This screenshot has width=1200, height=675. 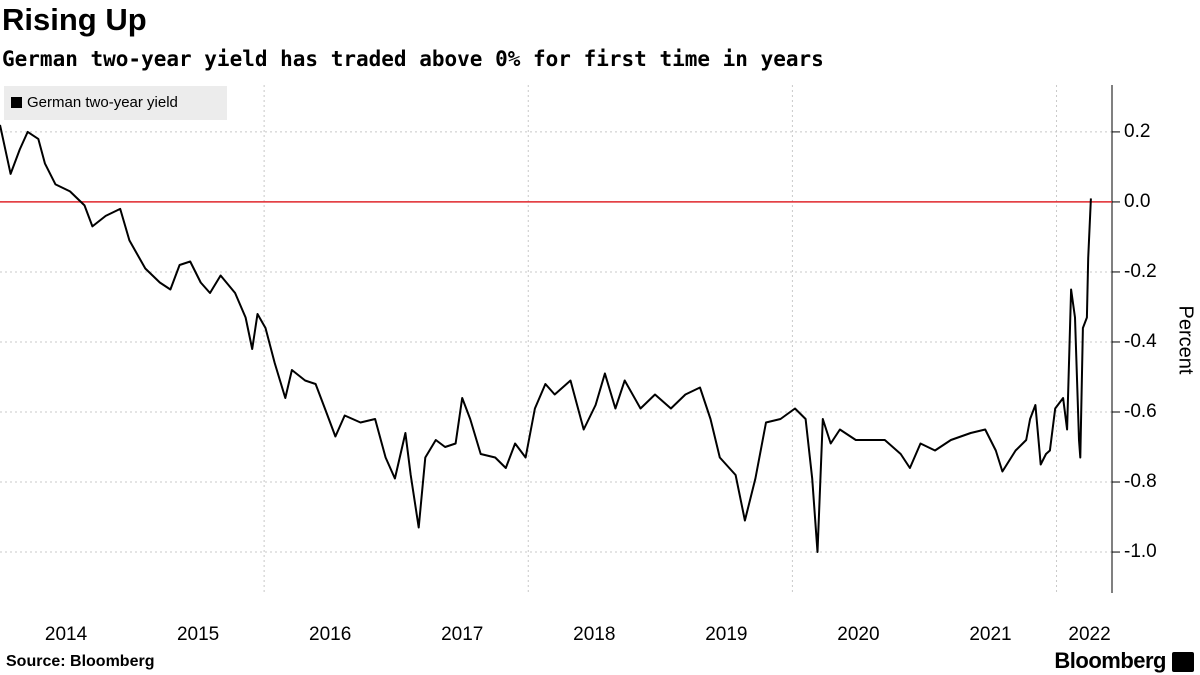 I want to click on chart-title: Rising Up, so click(x=74, y=19).